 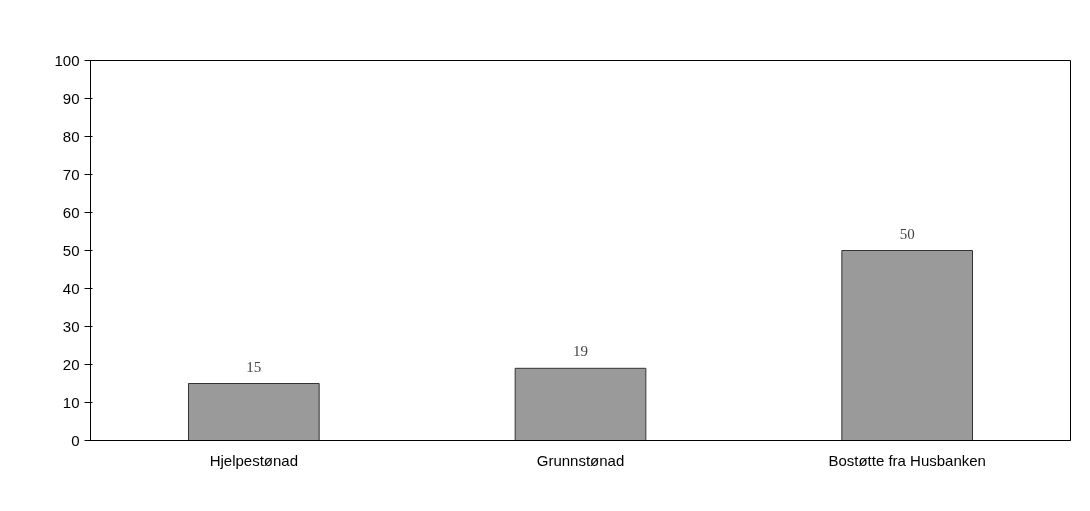 I want to click on data-label: 15, so click(x=254, y=366).